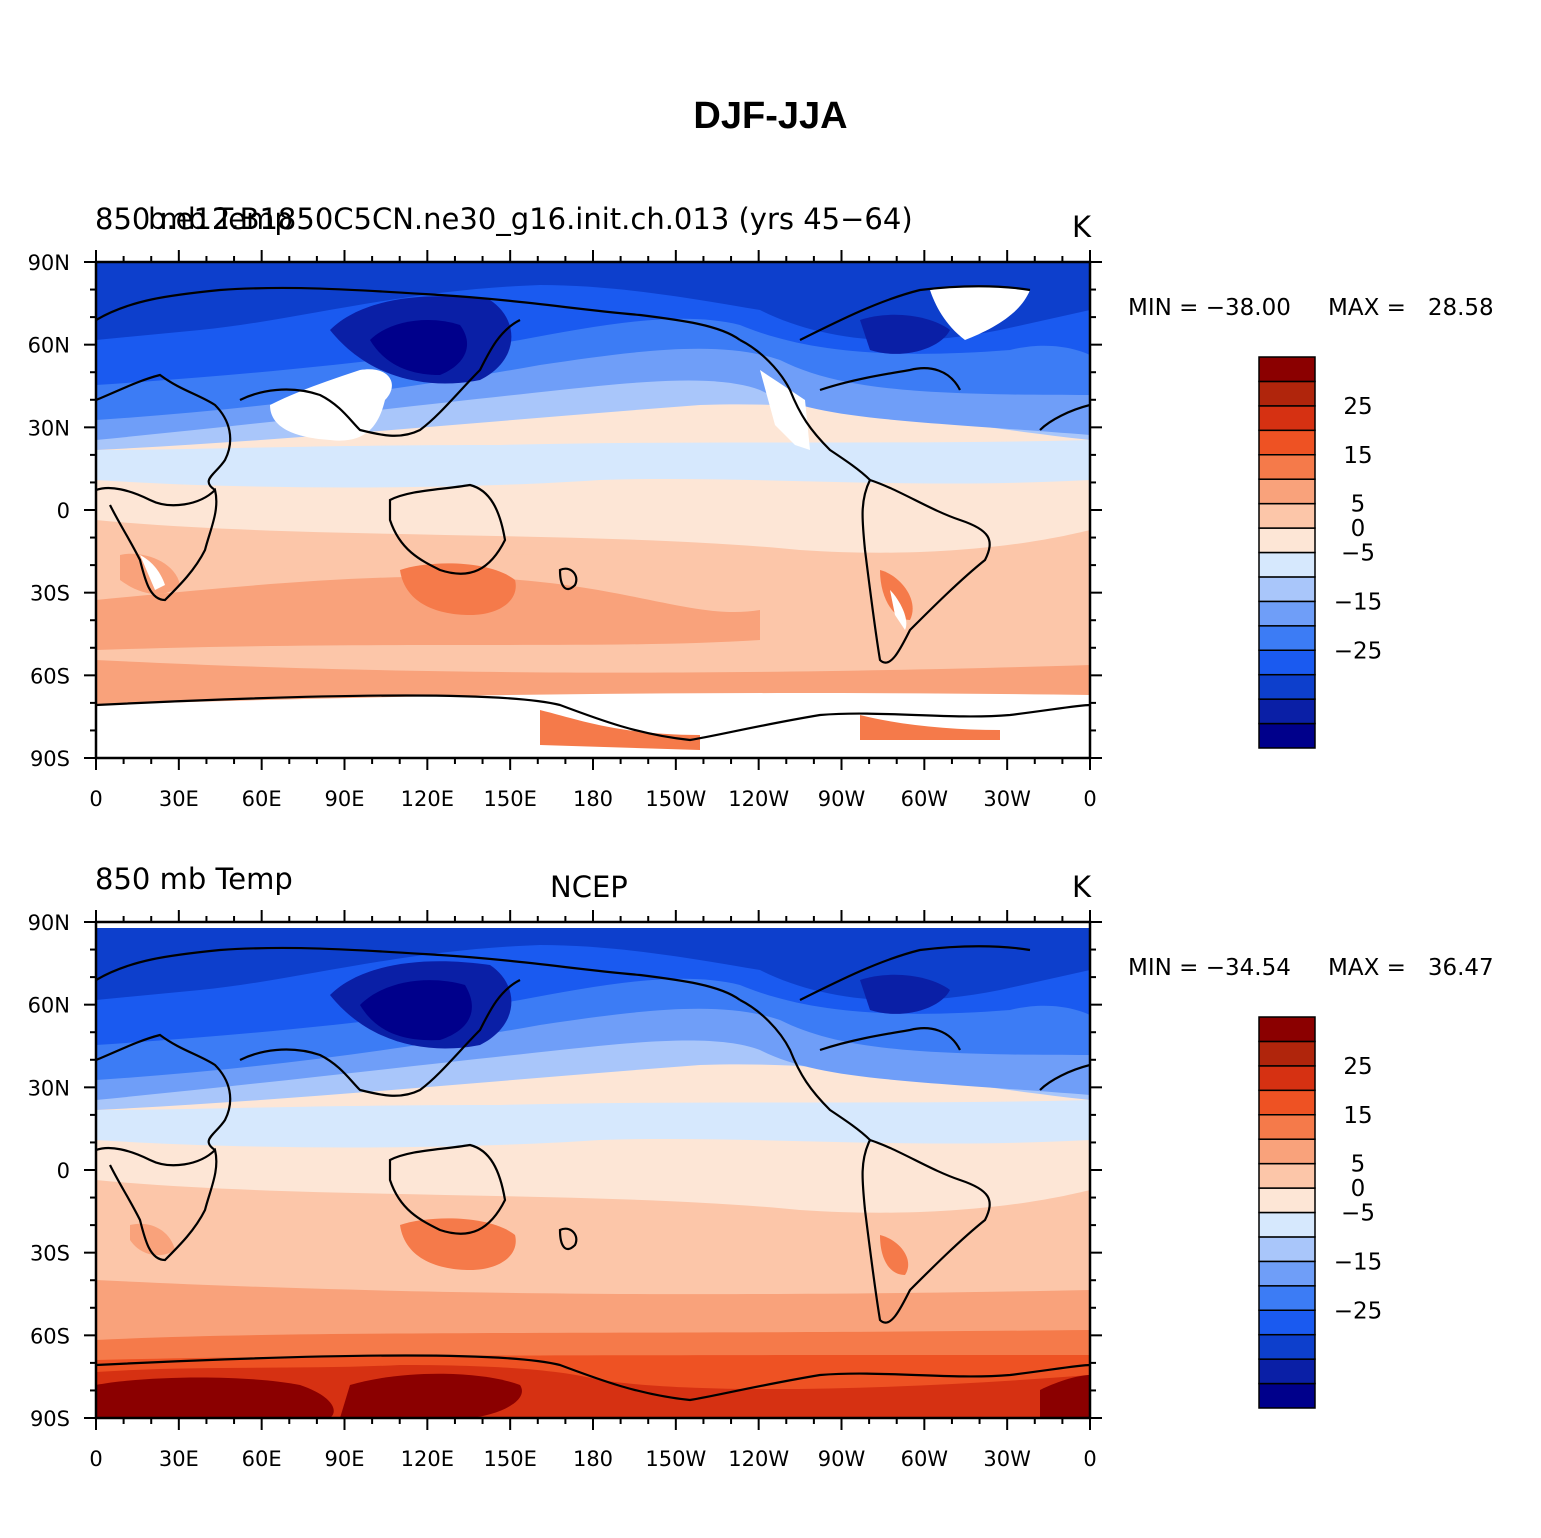 This screenshot has width=1541, height=1538. What do you see at coordinates (1358, 602) in the screenshot?
I see `colorbar-label: −15` at bounding box center [1358, 602].